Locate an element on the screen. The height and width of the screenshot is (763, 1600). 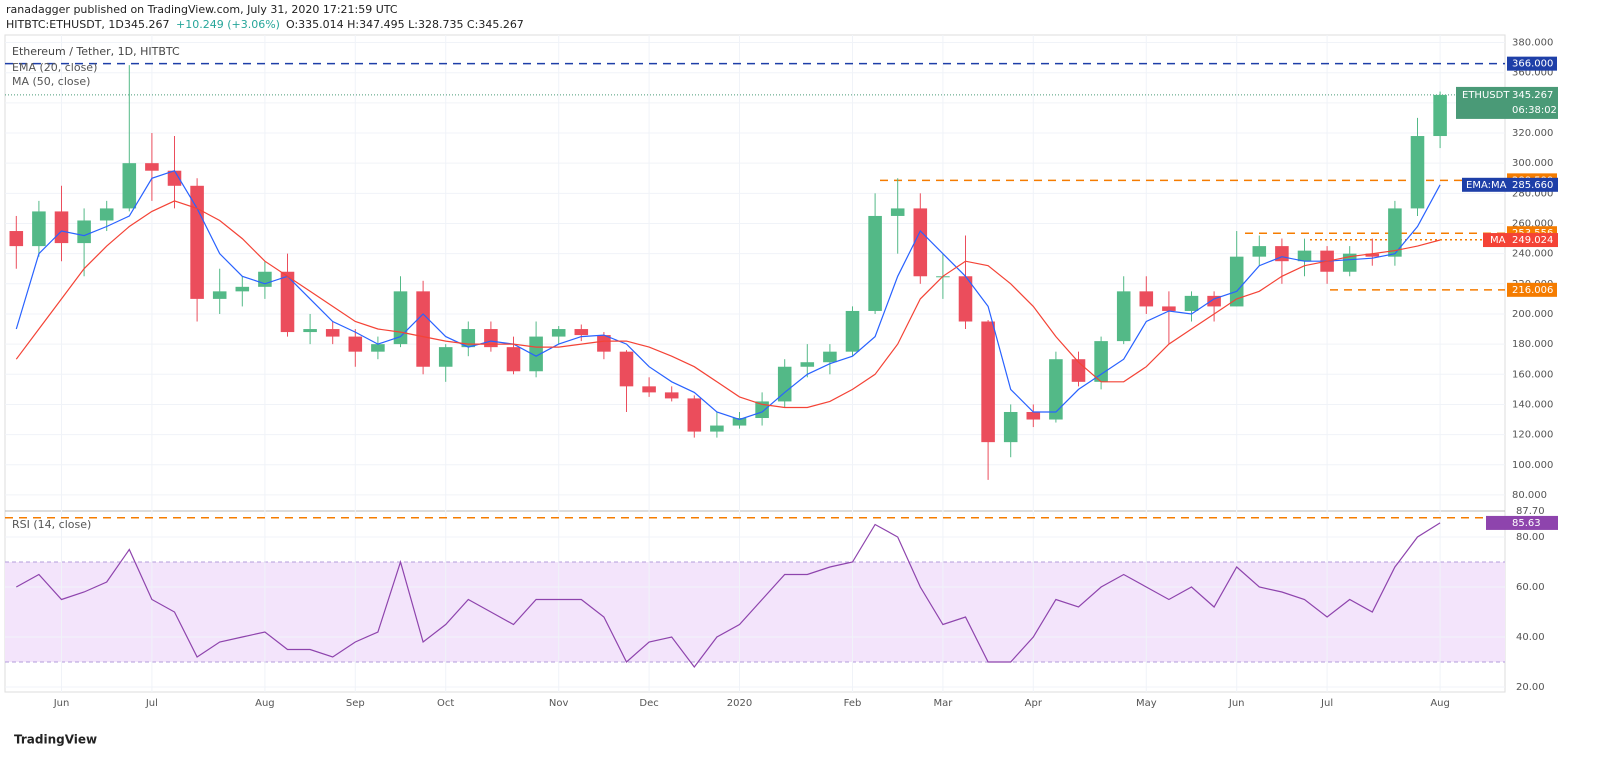
rsi-band is located at coordinates (755, 612).